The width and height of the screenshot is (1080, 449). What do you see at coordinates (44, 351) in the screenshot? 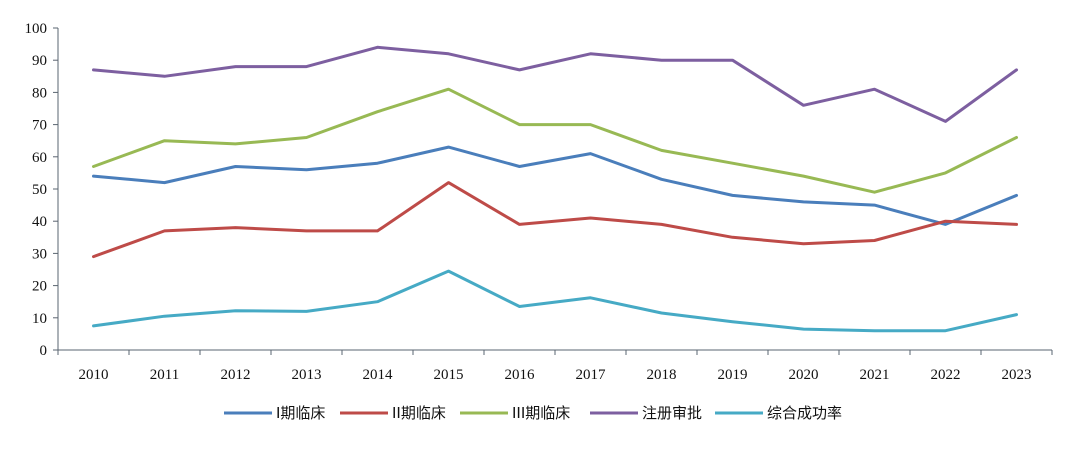
I see `y-tick-label: 0` at bounding box center [44, 351].